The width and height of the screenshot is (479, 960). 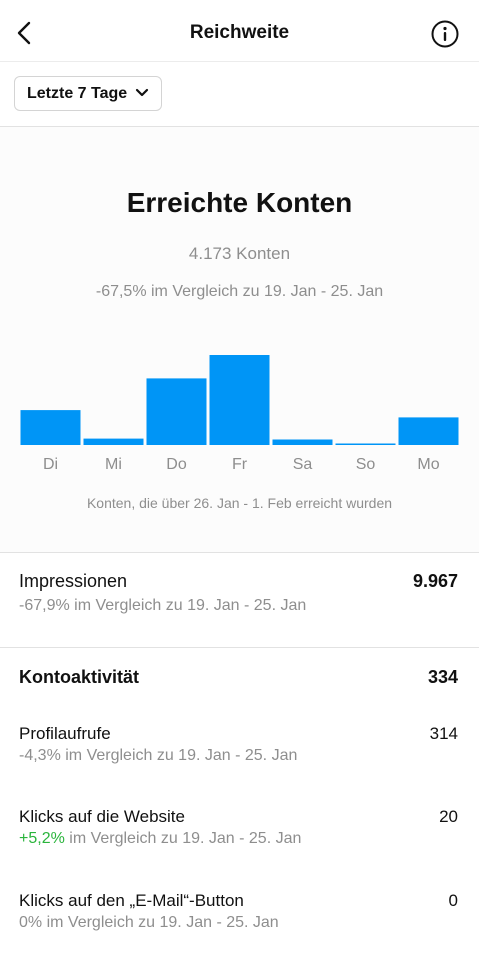 I want to click on bar-fr, so click(x=239, y=400).